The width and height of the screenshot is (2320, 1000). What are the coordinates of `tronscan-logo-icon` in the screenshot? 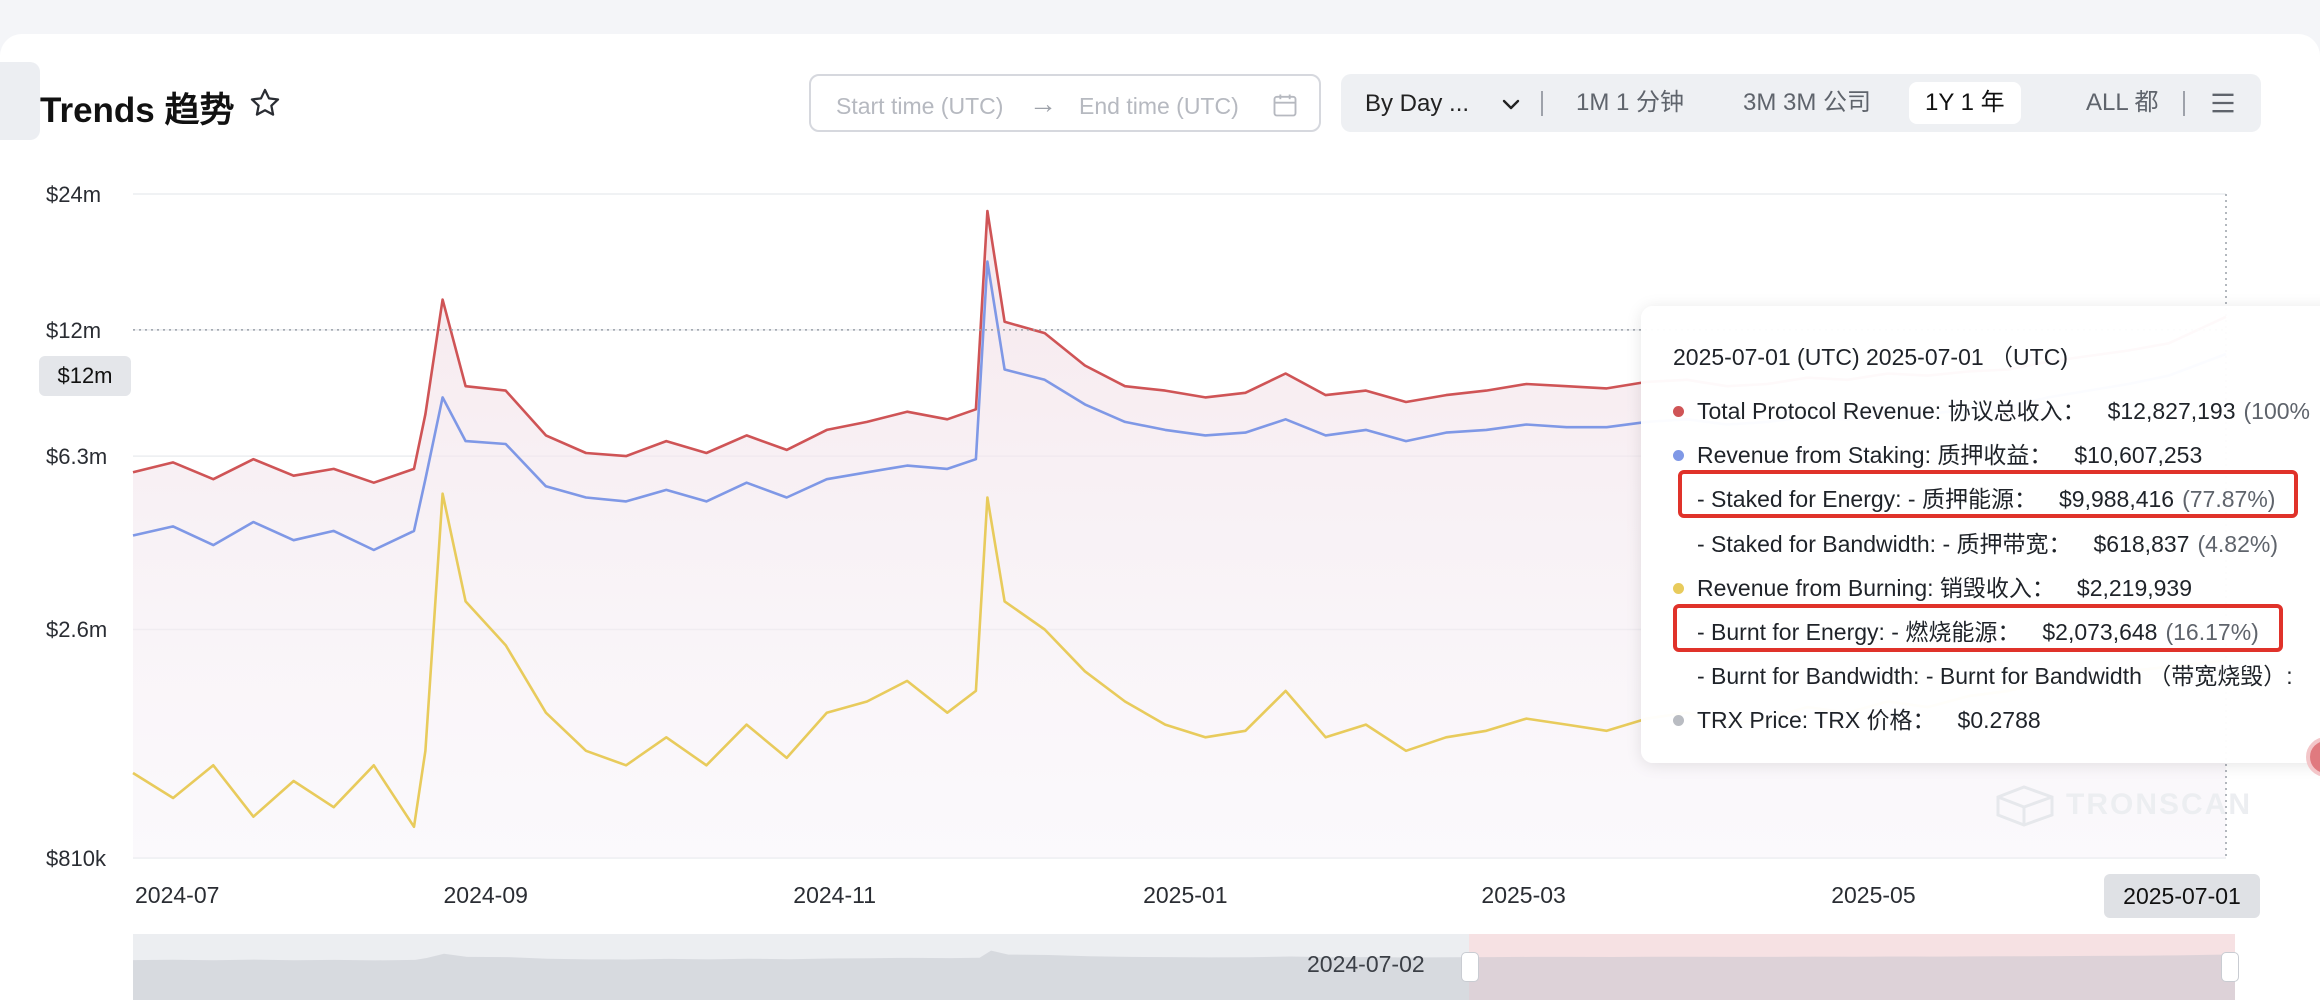 It's located at (2025, 806).